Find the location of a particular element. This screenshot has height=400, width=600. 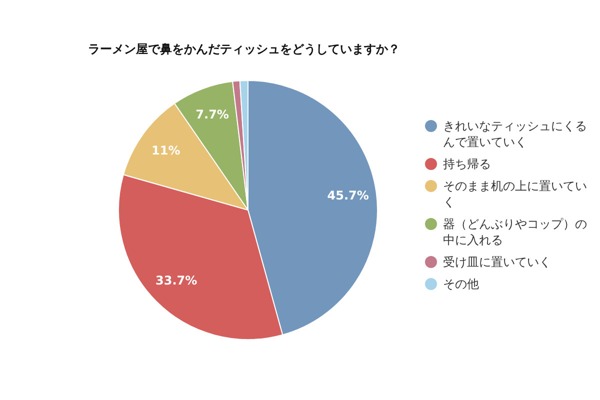

chart-title: ラーメン屋で鼻をかんだティッシュをどうしていますか？ is located at coordinates (244, 49).